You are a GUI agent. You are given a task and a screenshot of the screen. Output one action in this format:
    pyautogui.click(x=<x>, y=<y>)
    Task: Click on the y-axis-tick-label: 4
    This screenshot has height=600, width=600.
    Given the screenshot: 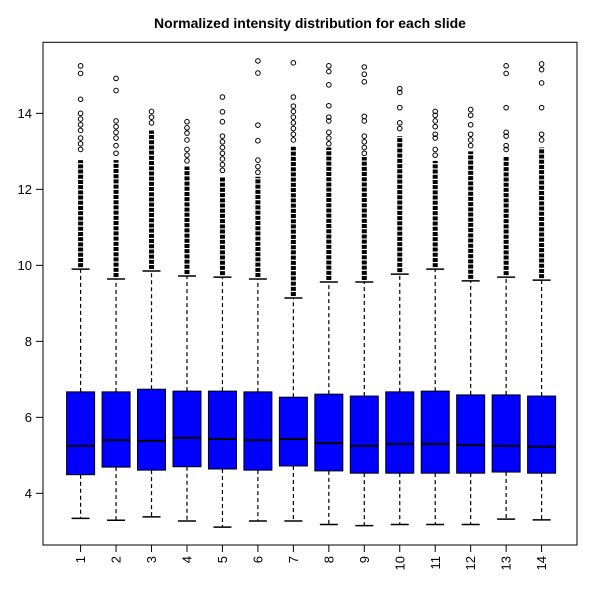 What is the action you would take?
    pyautogui.click(x=28, y=493)
    